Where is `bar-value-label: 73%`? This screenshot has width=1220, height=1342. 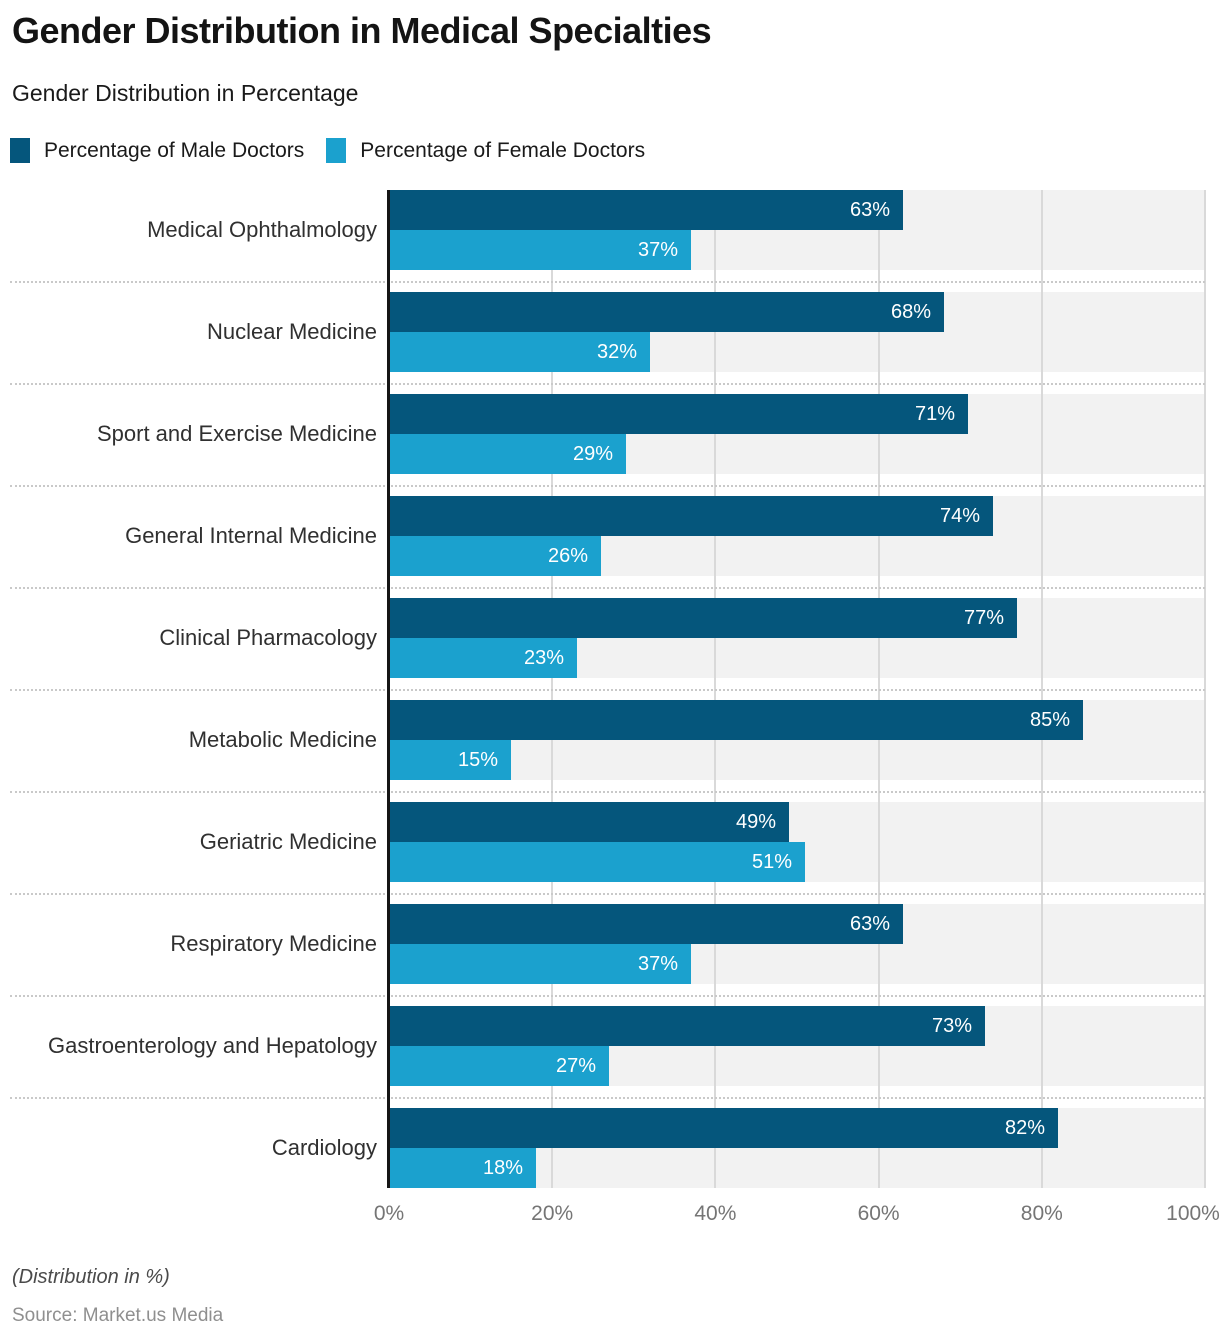 bar-value-label: 73% is located at coordinates (951, 1025).